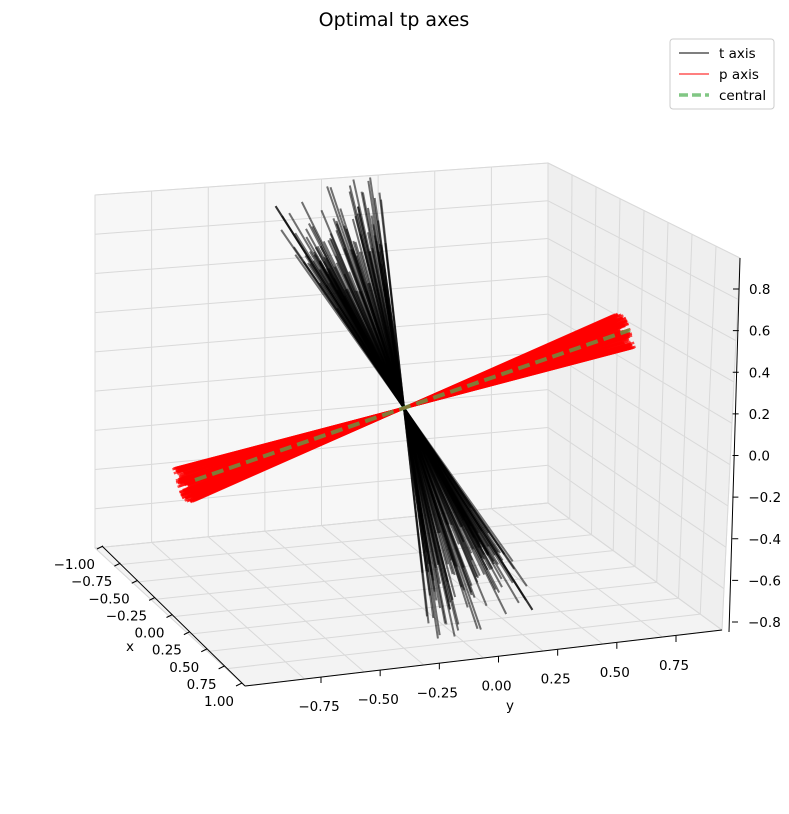  I want to click on legend-label-t: t axis, so click(737, 54).